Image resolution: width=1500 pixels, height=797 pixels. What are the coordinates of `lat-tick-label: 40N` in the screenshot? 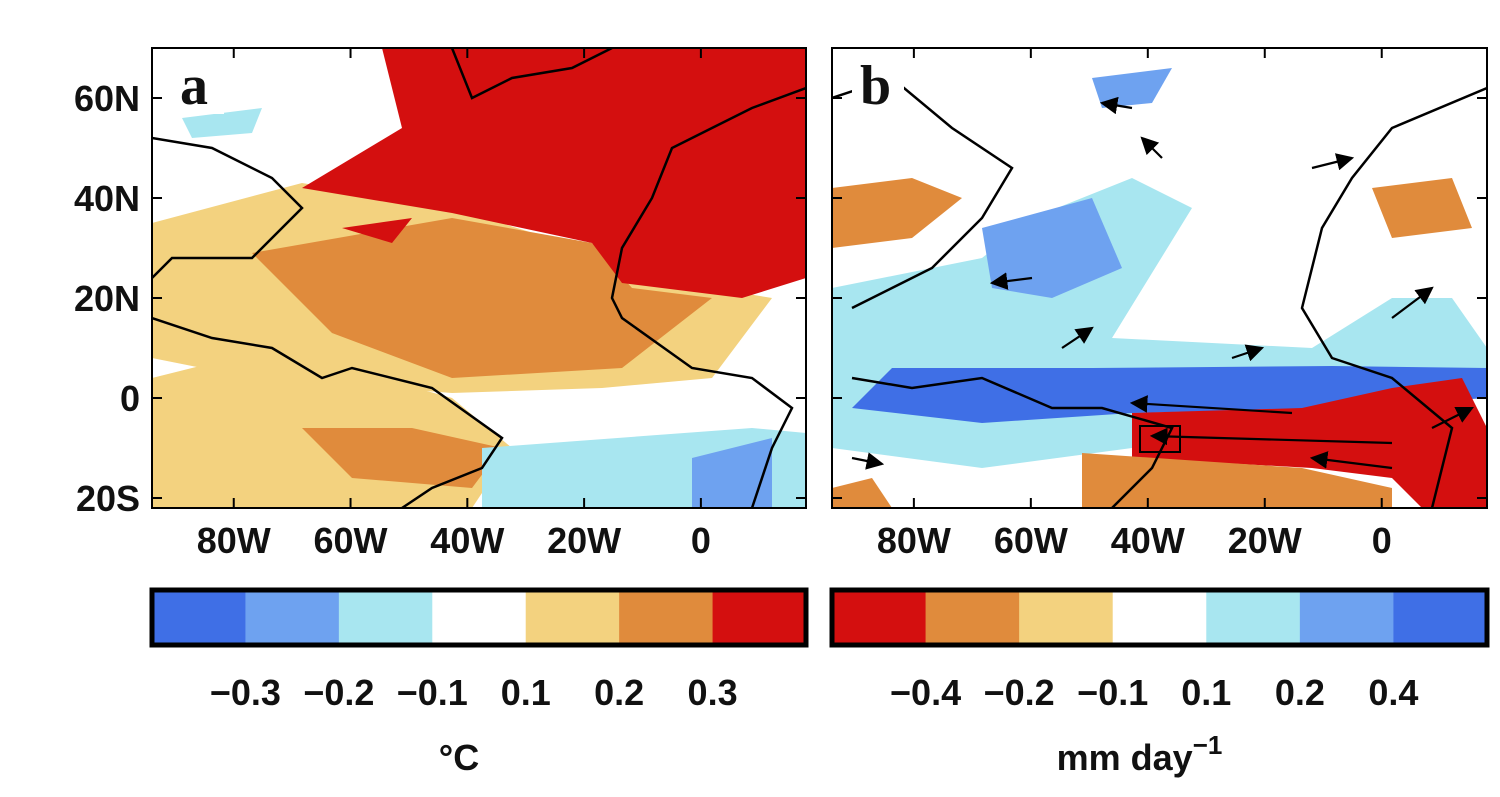 It's located at (107, 198).